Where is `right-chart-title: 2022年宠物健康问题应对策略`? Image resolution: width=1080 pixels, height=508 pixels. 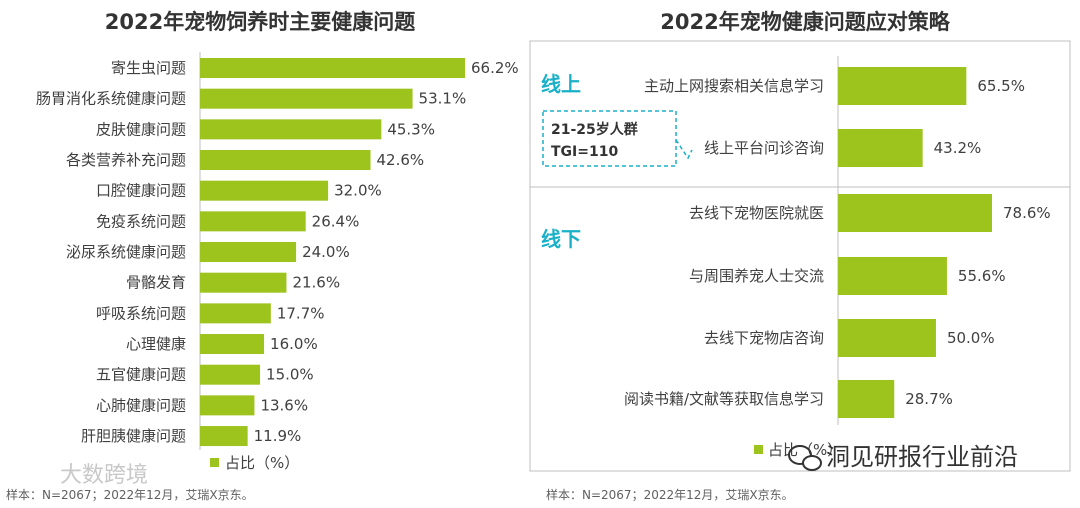 right-chart-title: 2022年宠物健康问题应对策略 is located at coordinates (805, 22).